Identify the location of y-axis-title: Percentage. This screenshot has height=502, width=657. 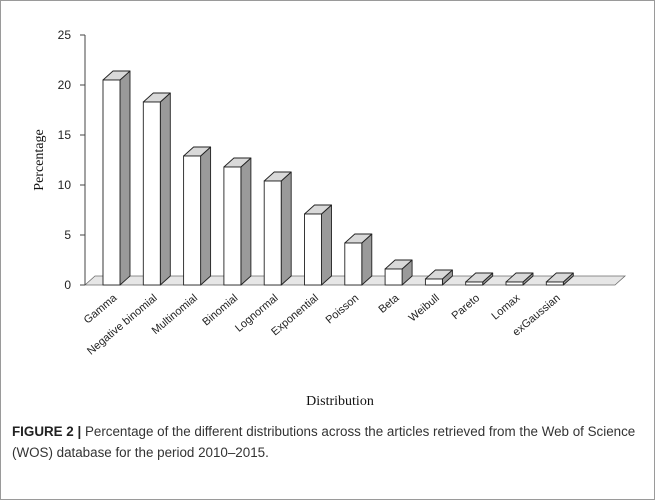
(39, 159).